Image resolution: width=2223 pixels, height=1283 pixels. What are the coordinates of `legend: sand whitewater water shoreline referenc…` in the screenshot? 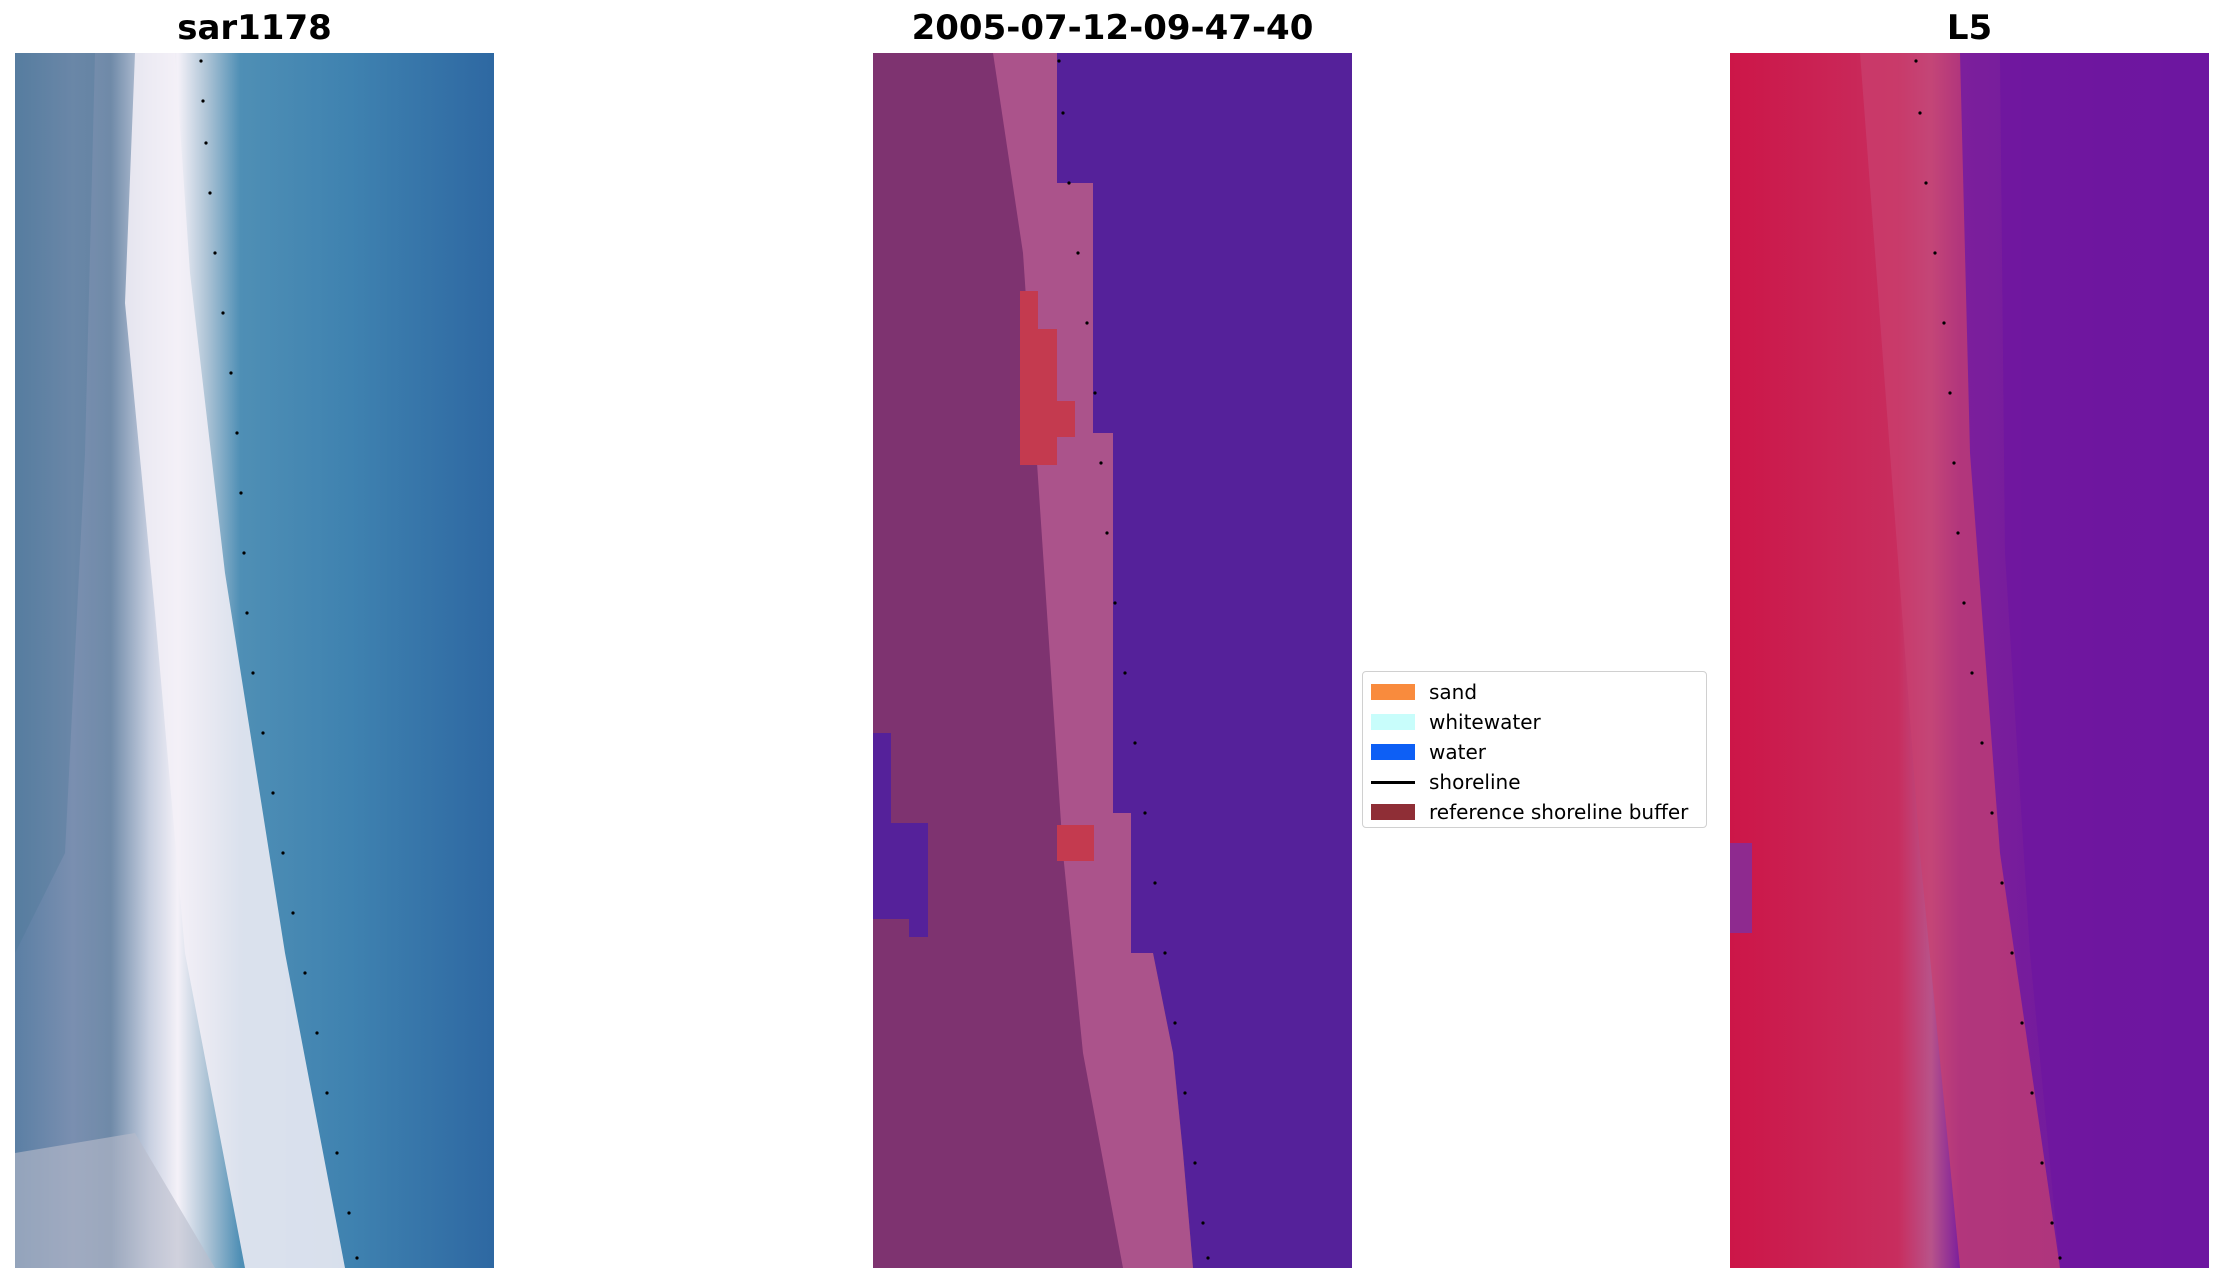 It's located at (1534, 749).